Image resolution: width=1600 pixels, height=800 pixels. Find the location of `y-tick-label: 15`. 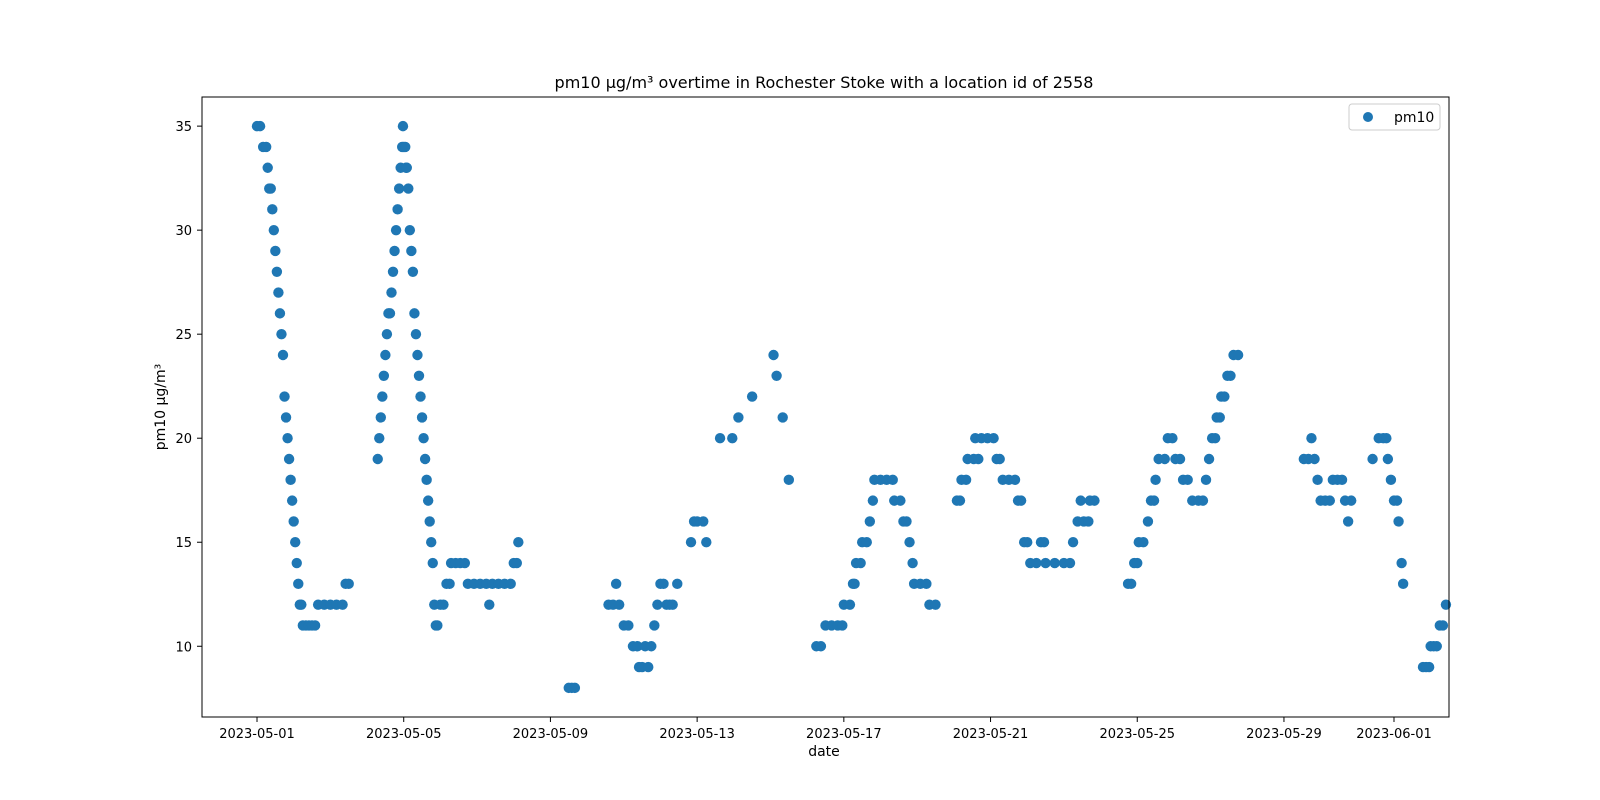

y-tick-label: 15 is located at coordinates (183, 543).